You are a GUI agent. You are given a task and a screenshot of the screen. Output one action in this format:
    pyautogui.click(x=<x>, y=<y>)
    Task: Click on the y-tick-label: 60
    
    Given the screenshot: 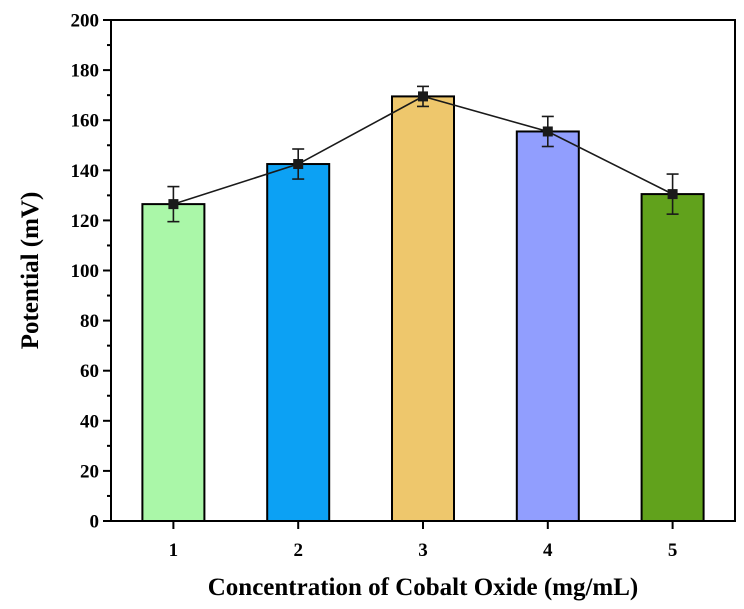 What is the action you would take?
    pyautogui.click(x=89, y=371)
    